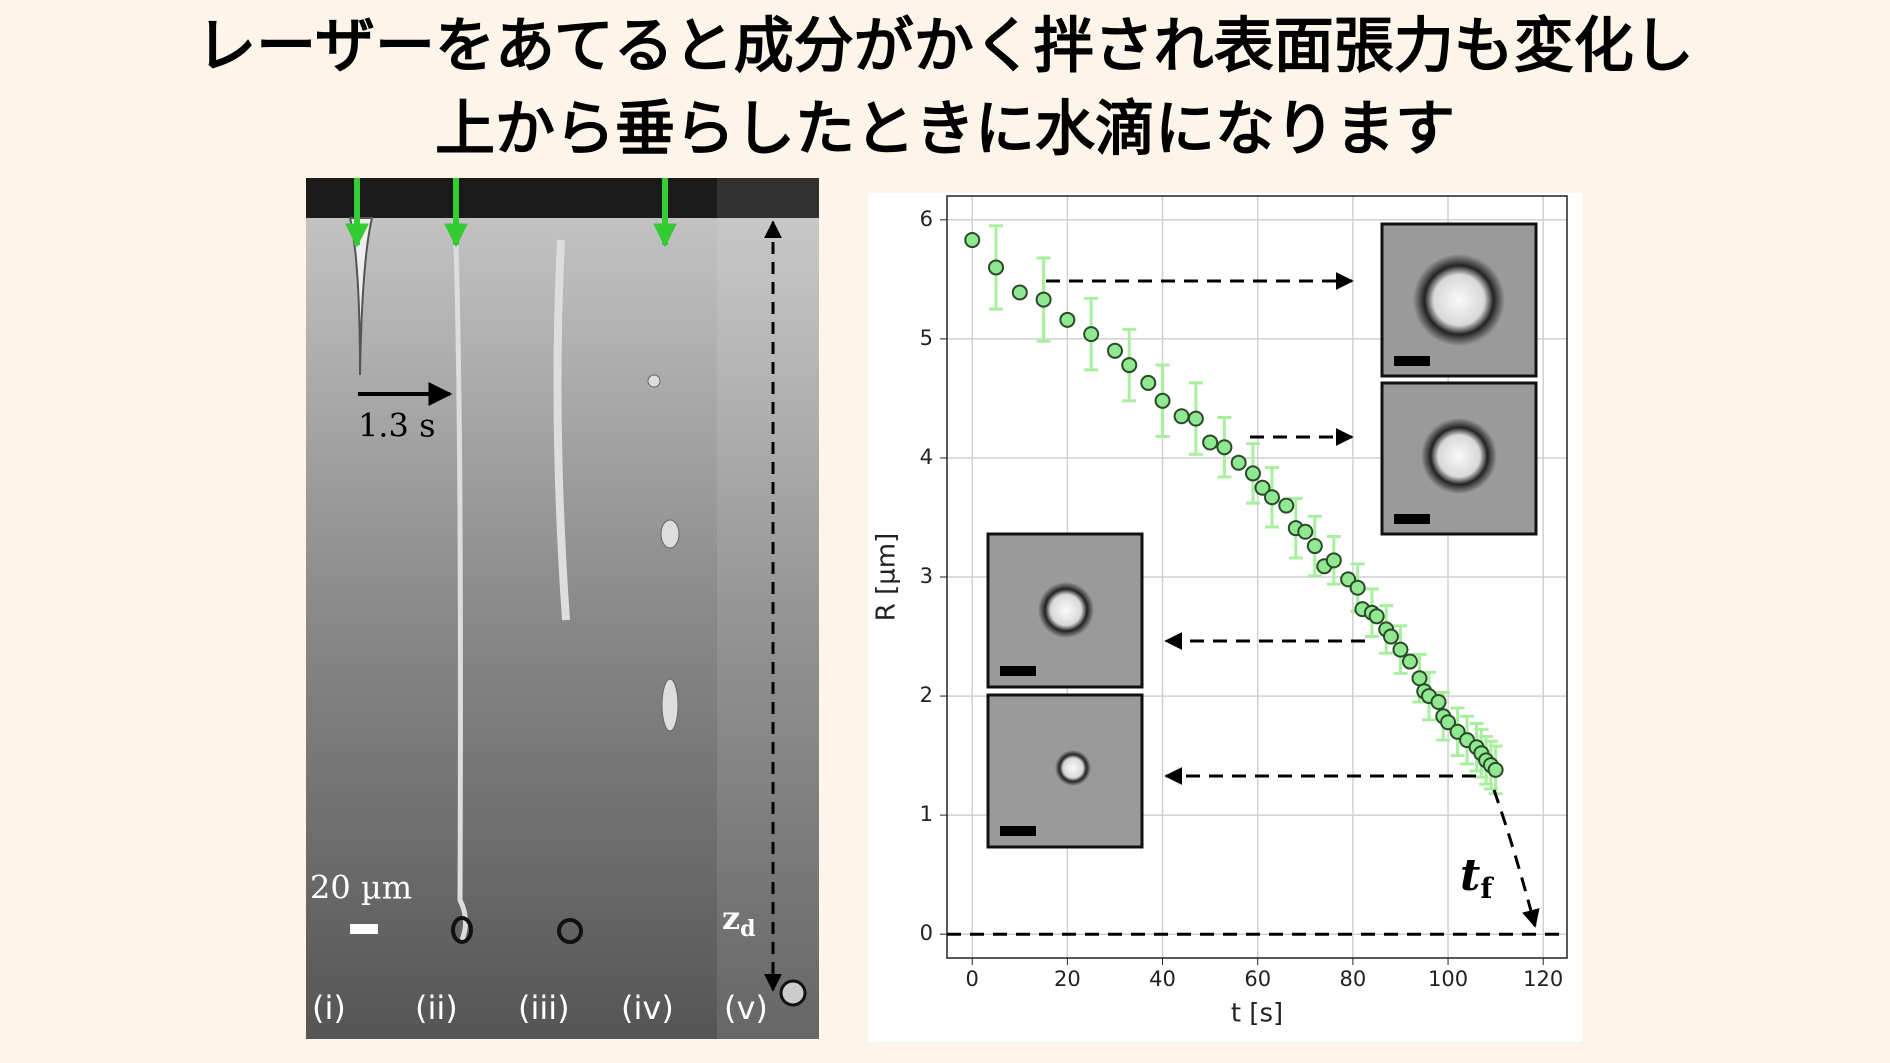  What do you see at coordinates (1353, 979) in the screenshot?
I see `x-tick-label: 80` at bounding box center [1353, 979].